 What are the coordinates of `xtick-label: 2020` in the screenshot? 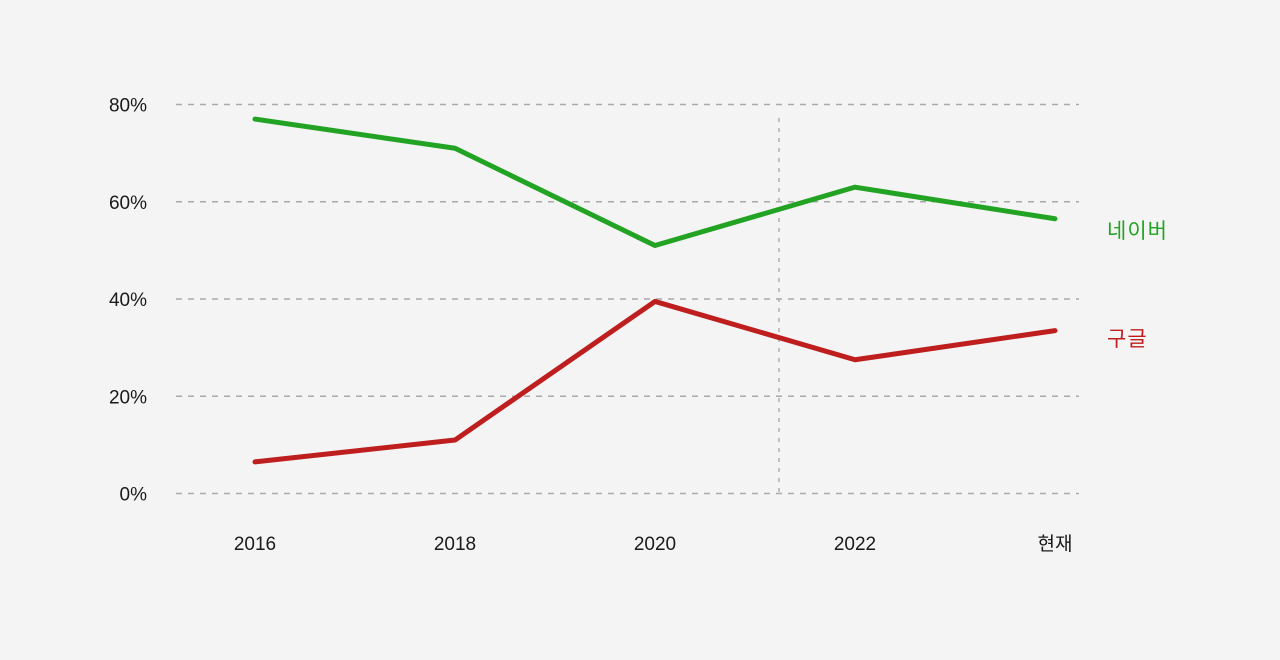 It's located at (655, 544).